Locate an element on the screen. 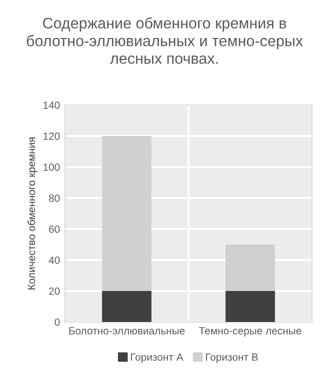 The height and width of the screenshot is (382, 329). x-tick-label: Темно-серые лесные is located at coordinates (250, 332).